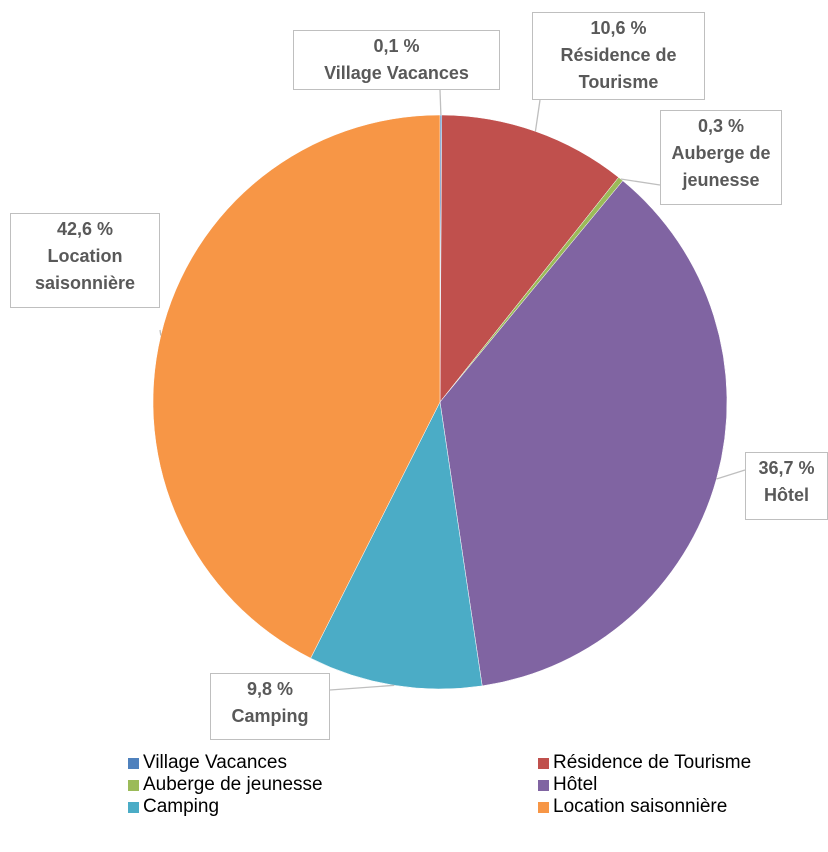 This screenshot has height=852, width=828. Describe the element at coordinates (618, 28) in the screenshot. I see `data-label-value: 10,6 %` at that location.